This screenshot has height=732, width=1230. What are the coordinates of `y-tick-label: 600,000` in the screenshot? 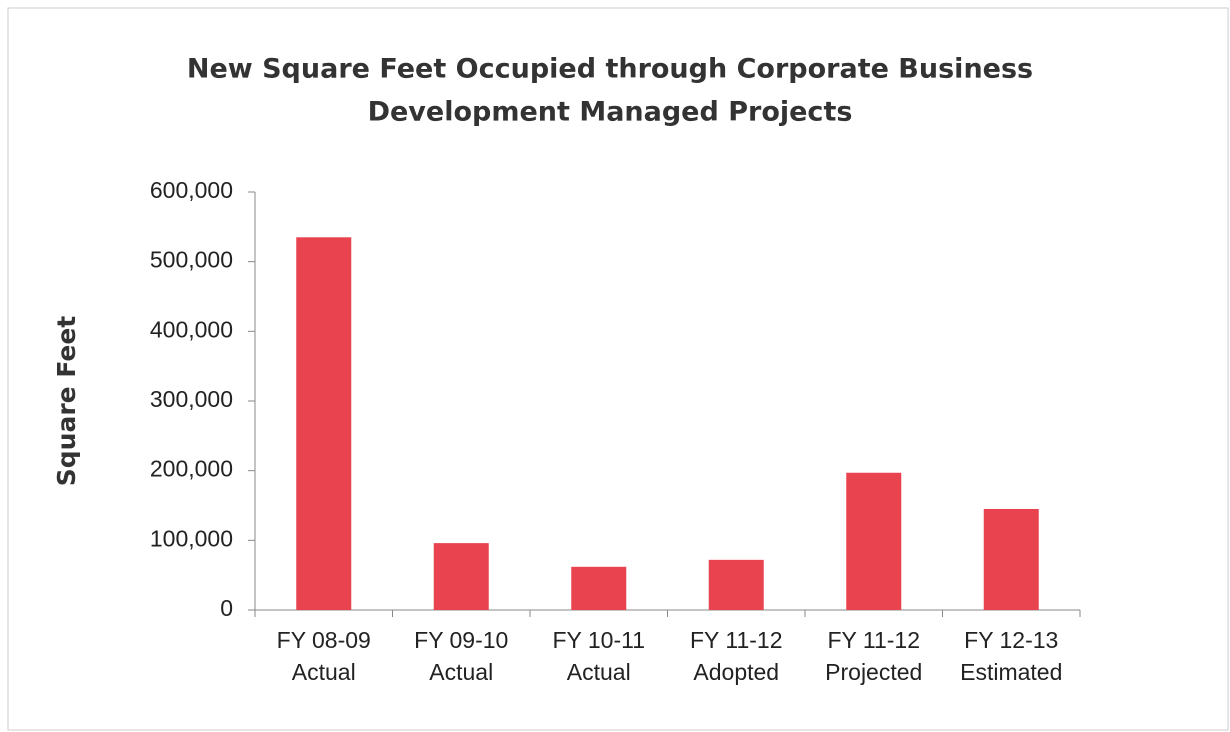 It's located at (191, 190).